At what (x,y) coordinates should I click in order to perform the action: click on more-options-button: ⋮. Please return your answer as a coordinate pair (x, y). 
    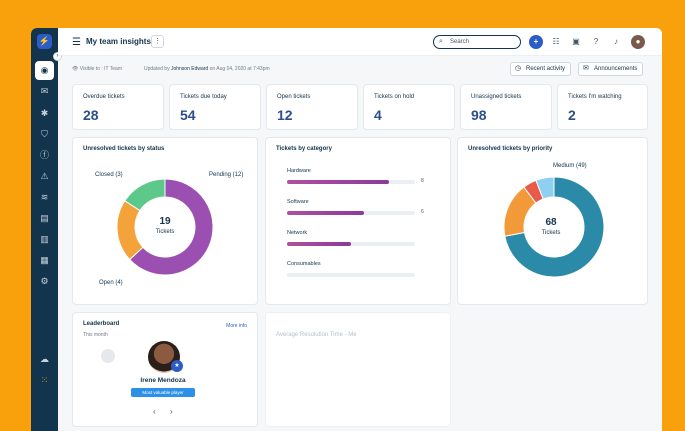
    Looking at the image, I should click on (157, 41).